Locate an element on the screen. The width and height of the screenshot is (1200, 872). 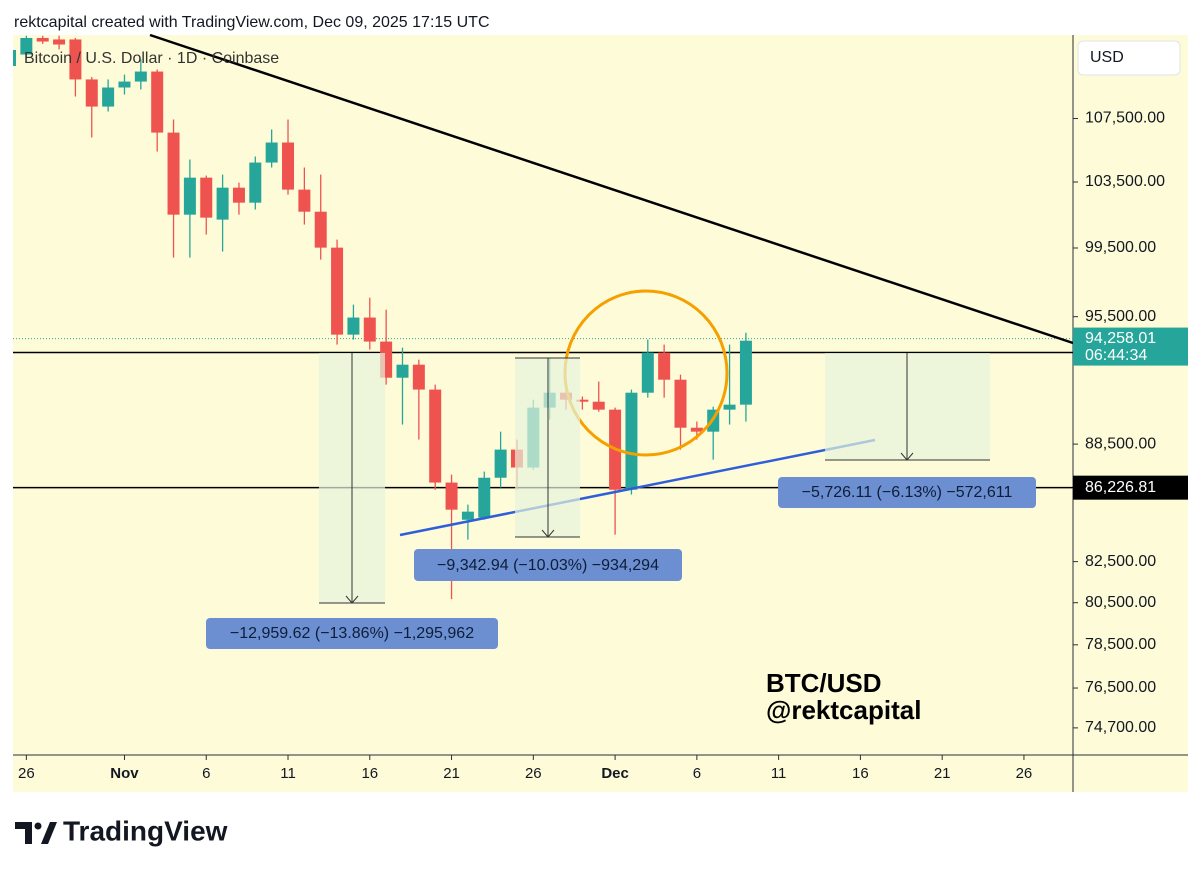
x-tick-label: Dec is located at coordinates (615, 773).